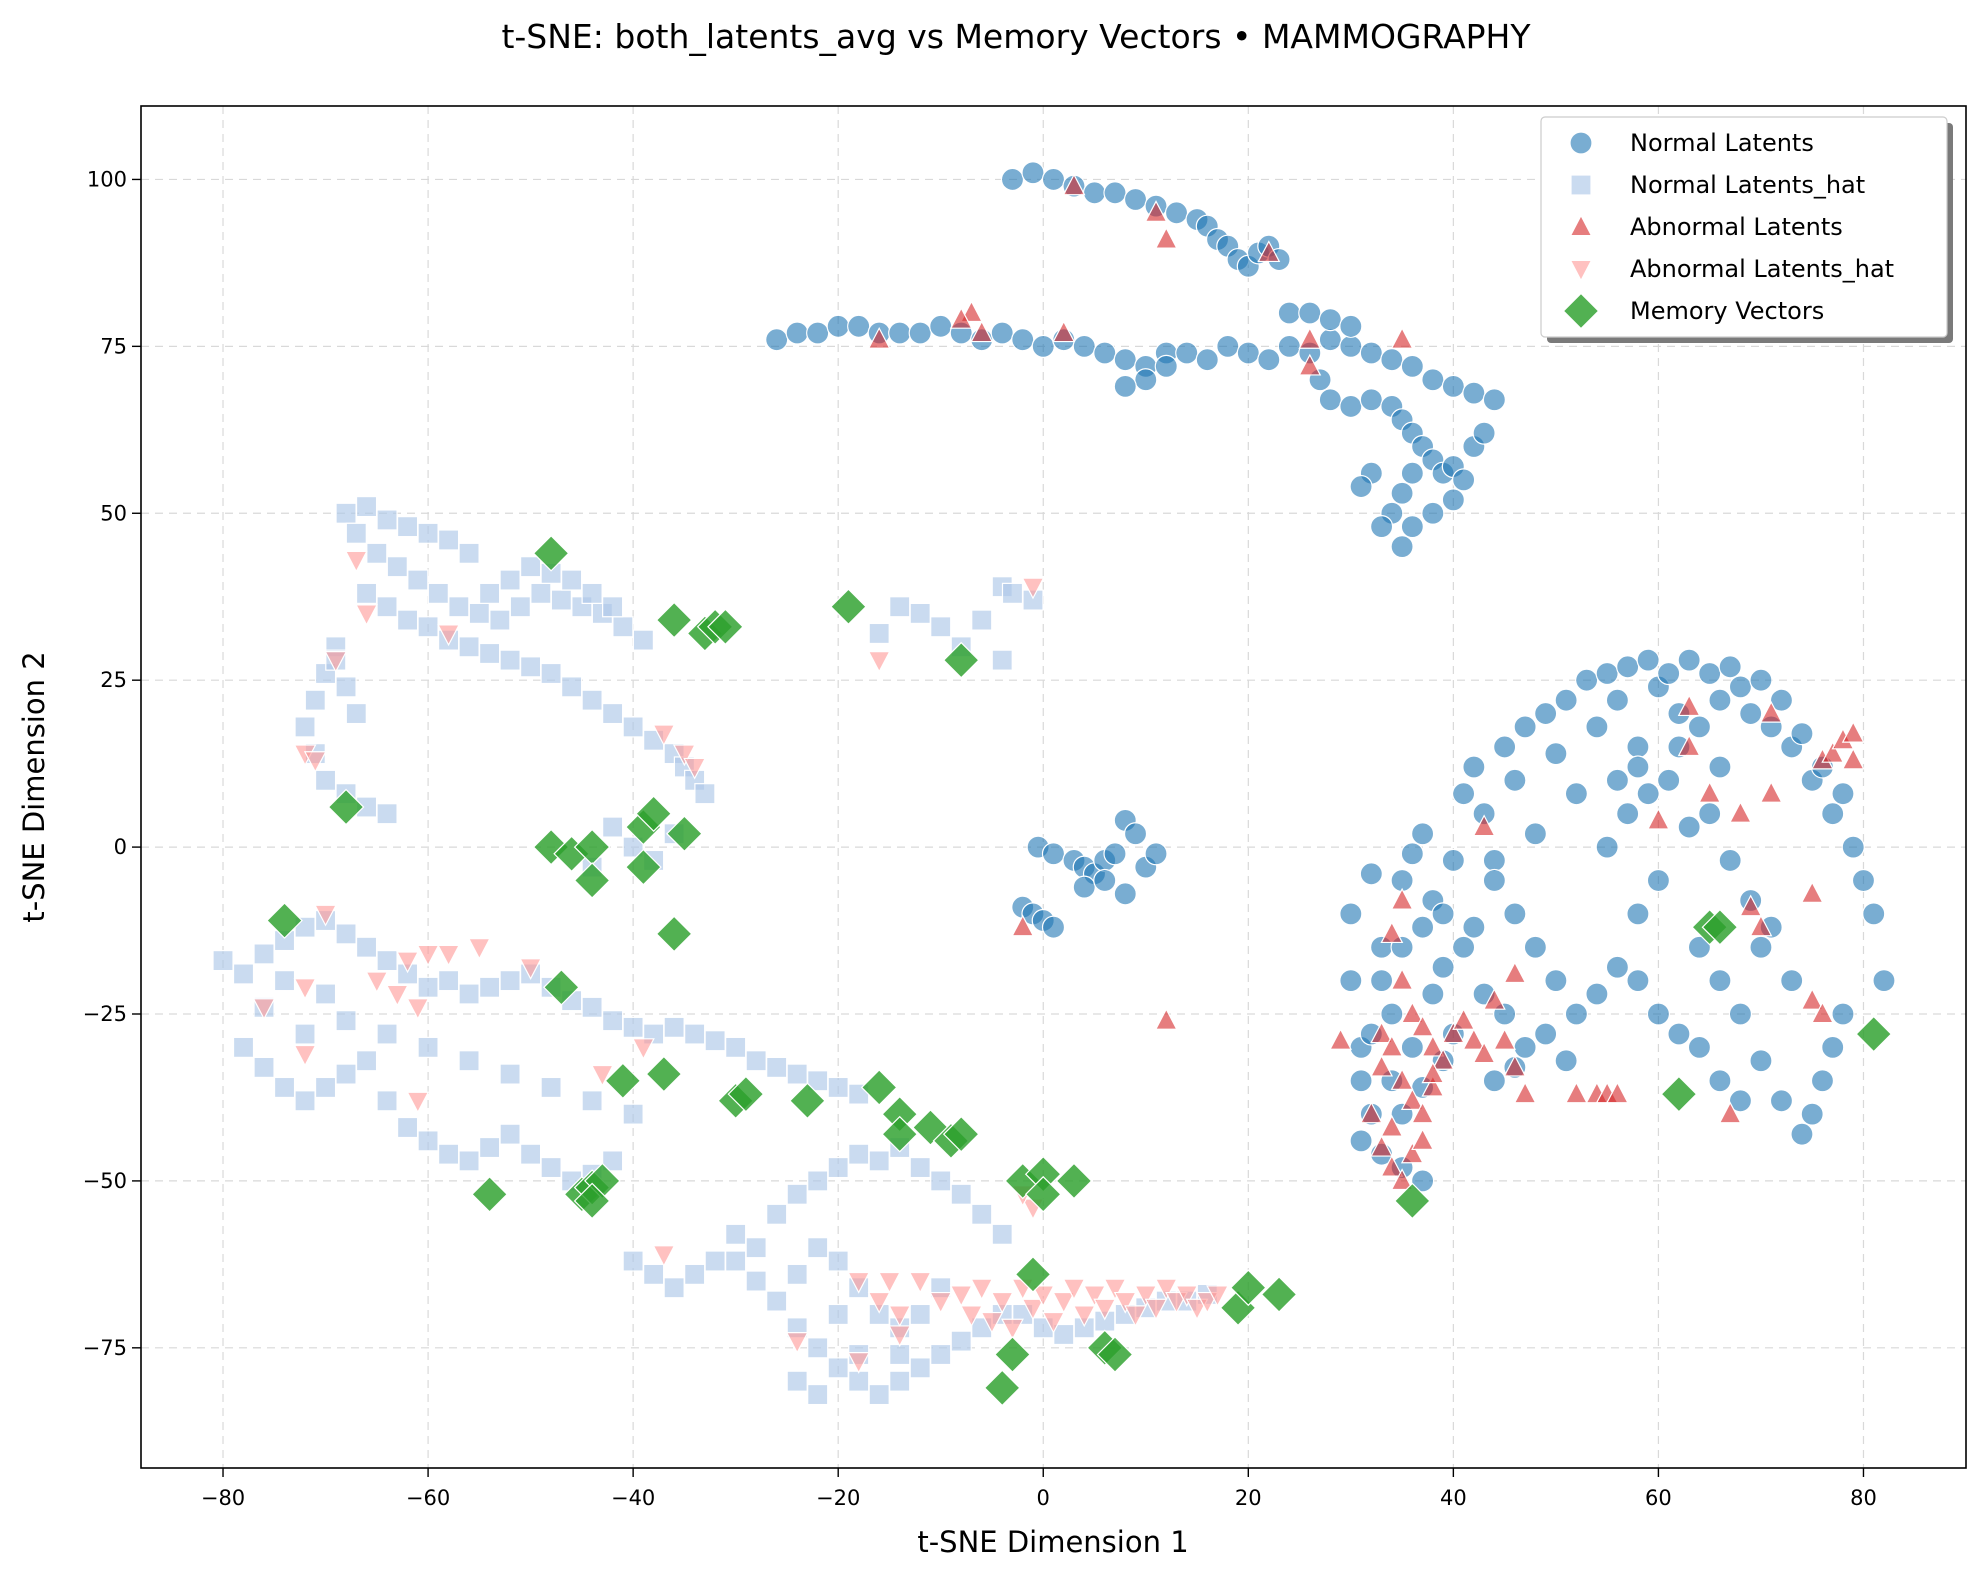  I want to click on y-tick-label: 50, so click(113, 513).